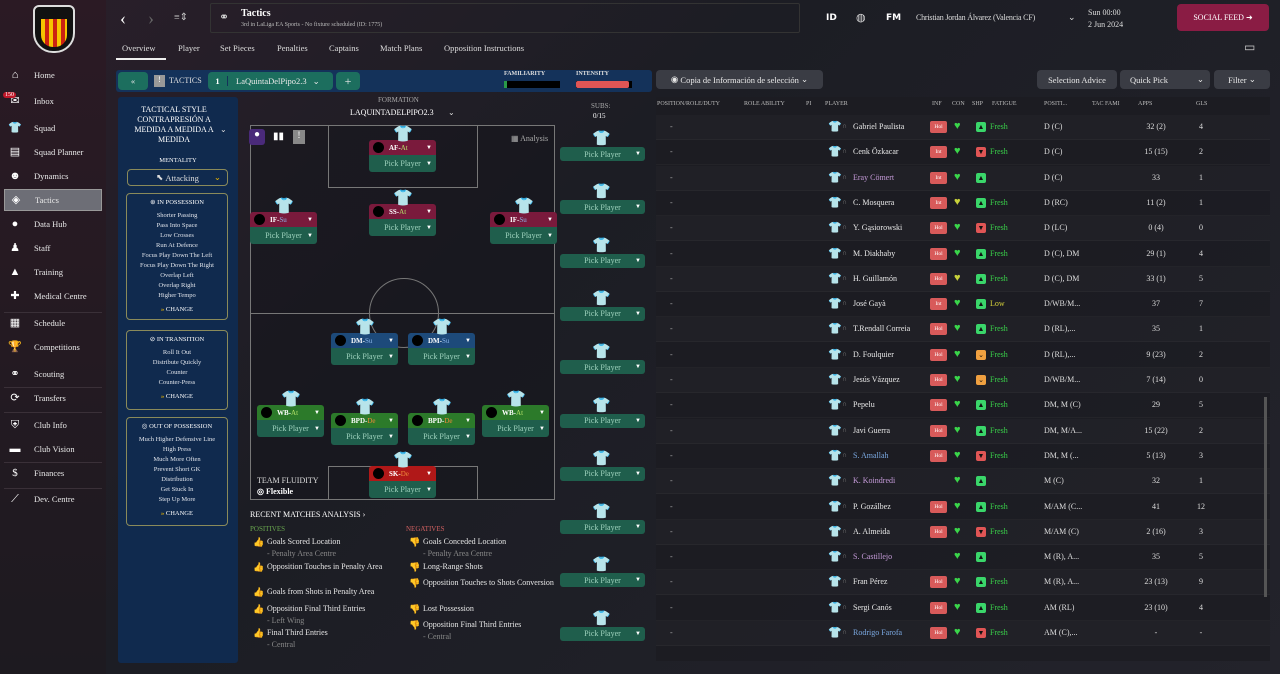  What do you see at coordinates (53, 425) in the screenshot?
I see `sidebar-item-club-info: ⛨ Club Info` at bounding box center [53, 425].